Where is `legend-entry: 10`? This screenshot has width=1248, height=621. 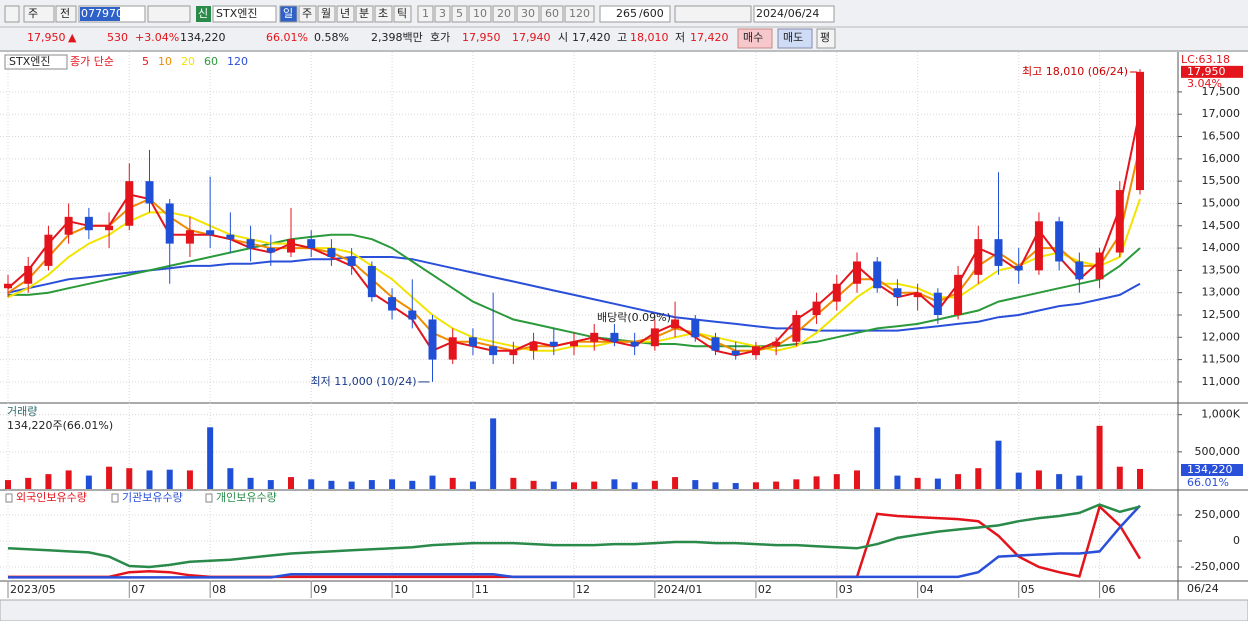 legend-entry: 10 is located at coordinates (165, 61).